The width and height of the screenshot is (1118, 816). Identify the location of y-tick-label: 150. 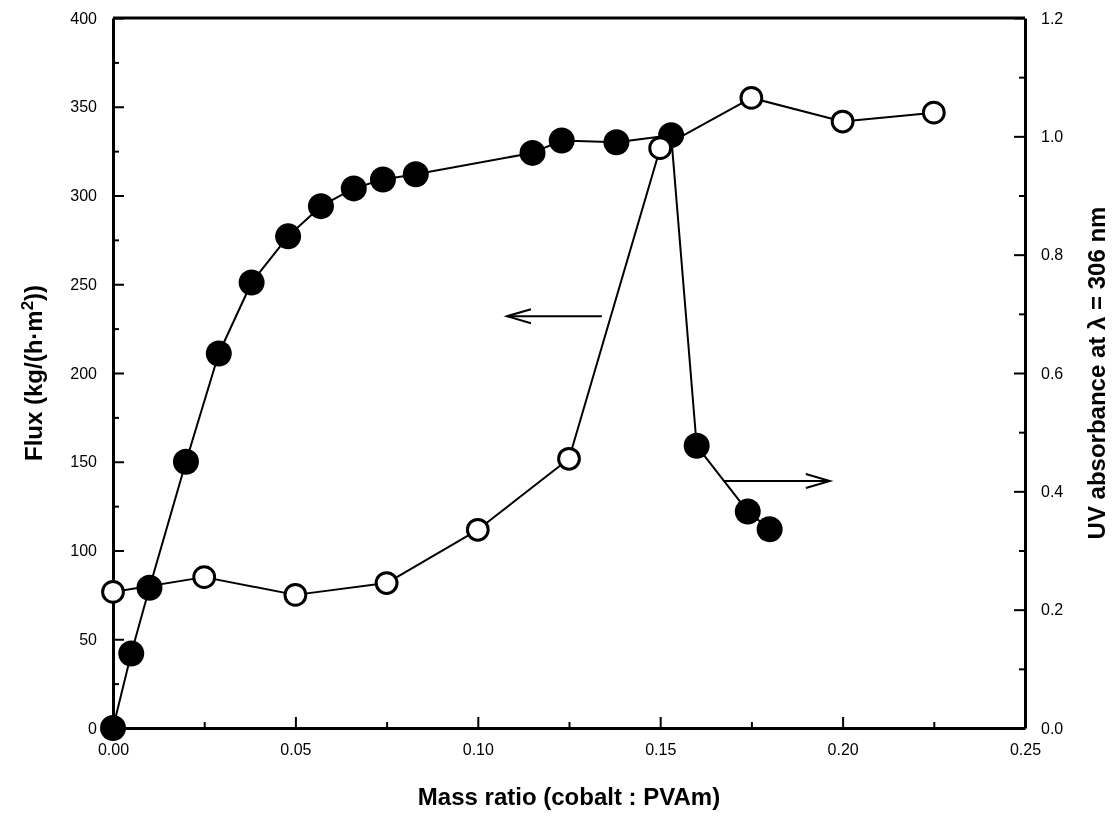
(84, 462).